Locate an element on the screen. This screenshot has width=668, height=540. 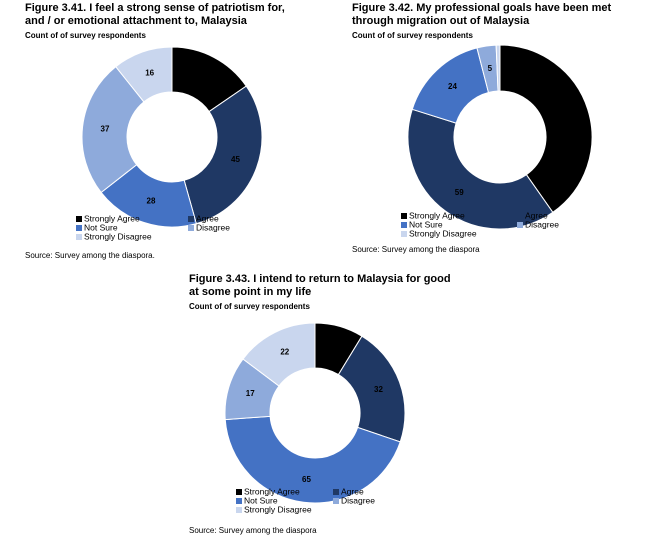
data-label: 37 is located at coordinates (105, 128).